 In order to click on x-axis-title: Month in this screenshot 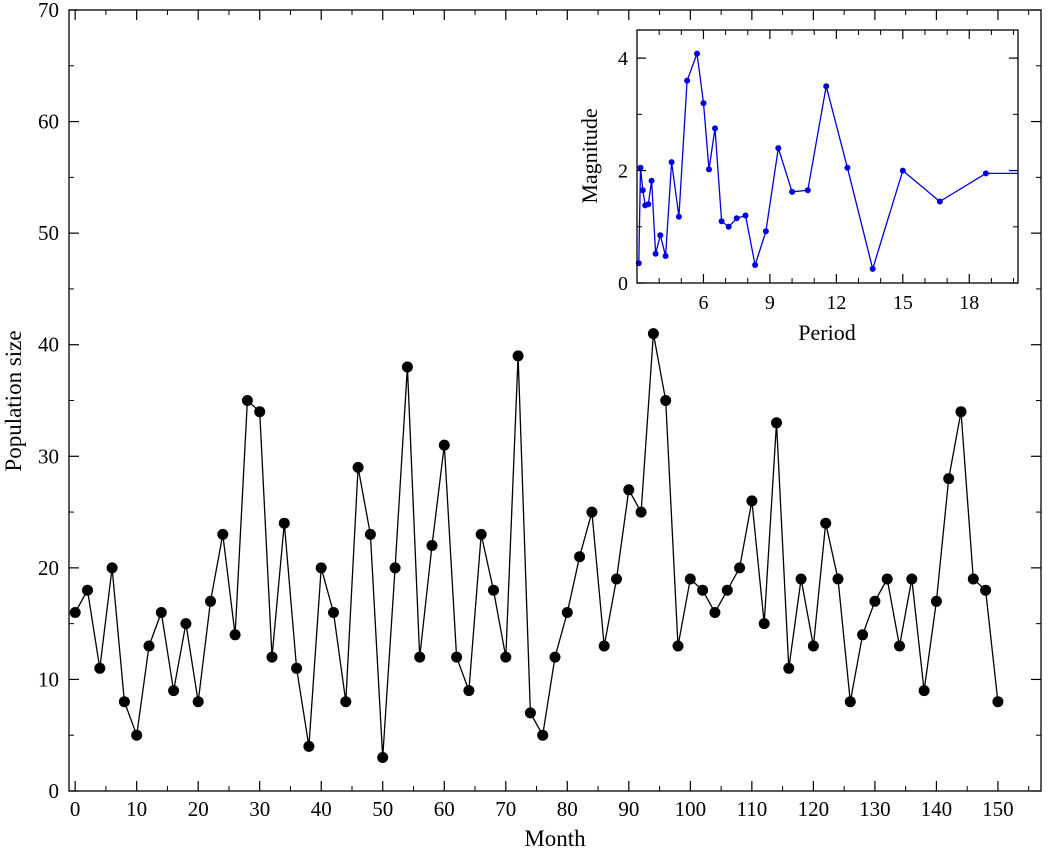, I will do `click(555, 838)`.